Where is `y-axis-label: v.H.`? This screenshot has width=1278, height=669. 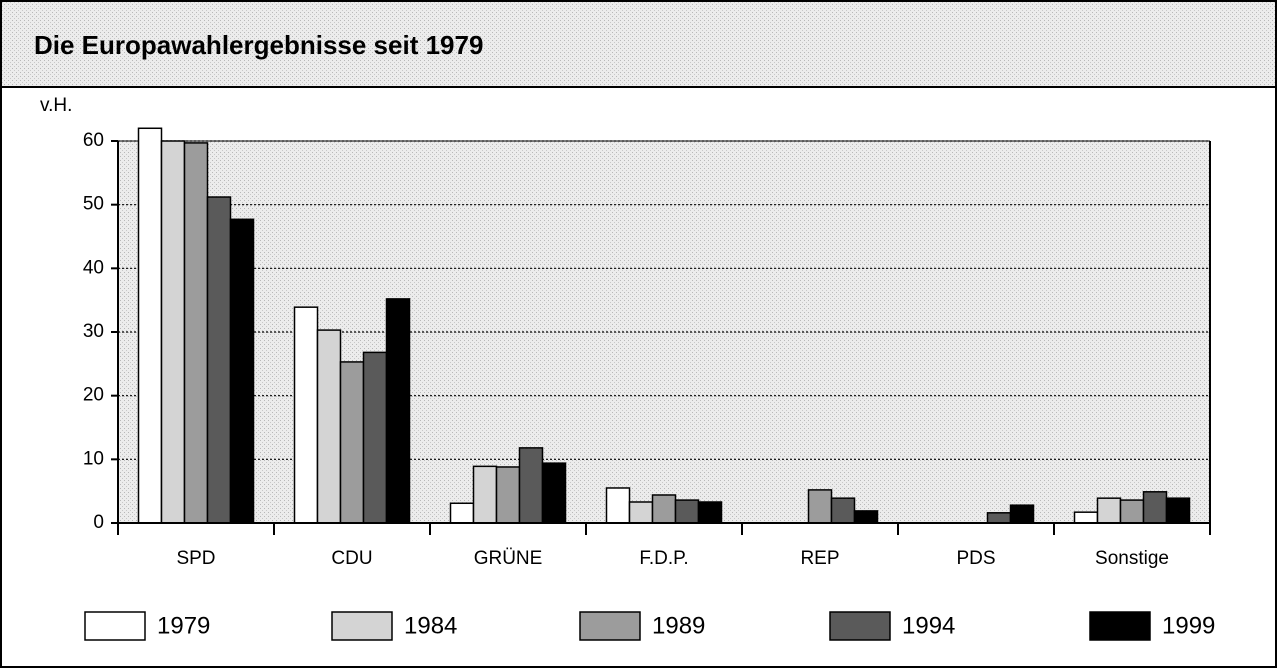 y-axis-label: v.H. is located at coordinates (56, 105).